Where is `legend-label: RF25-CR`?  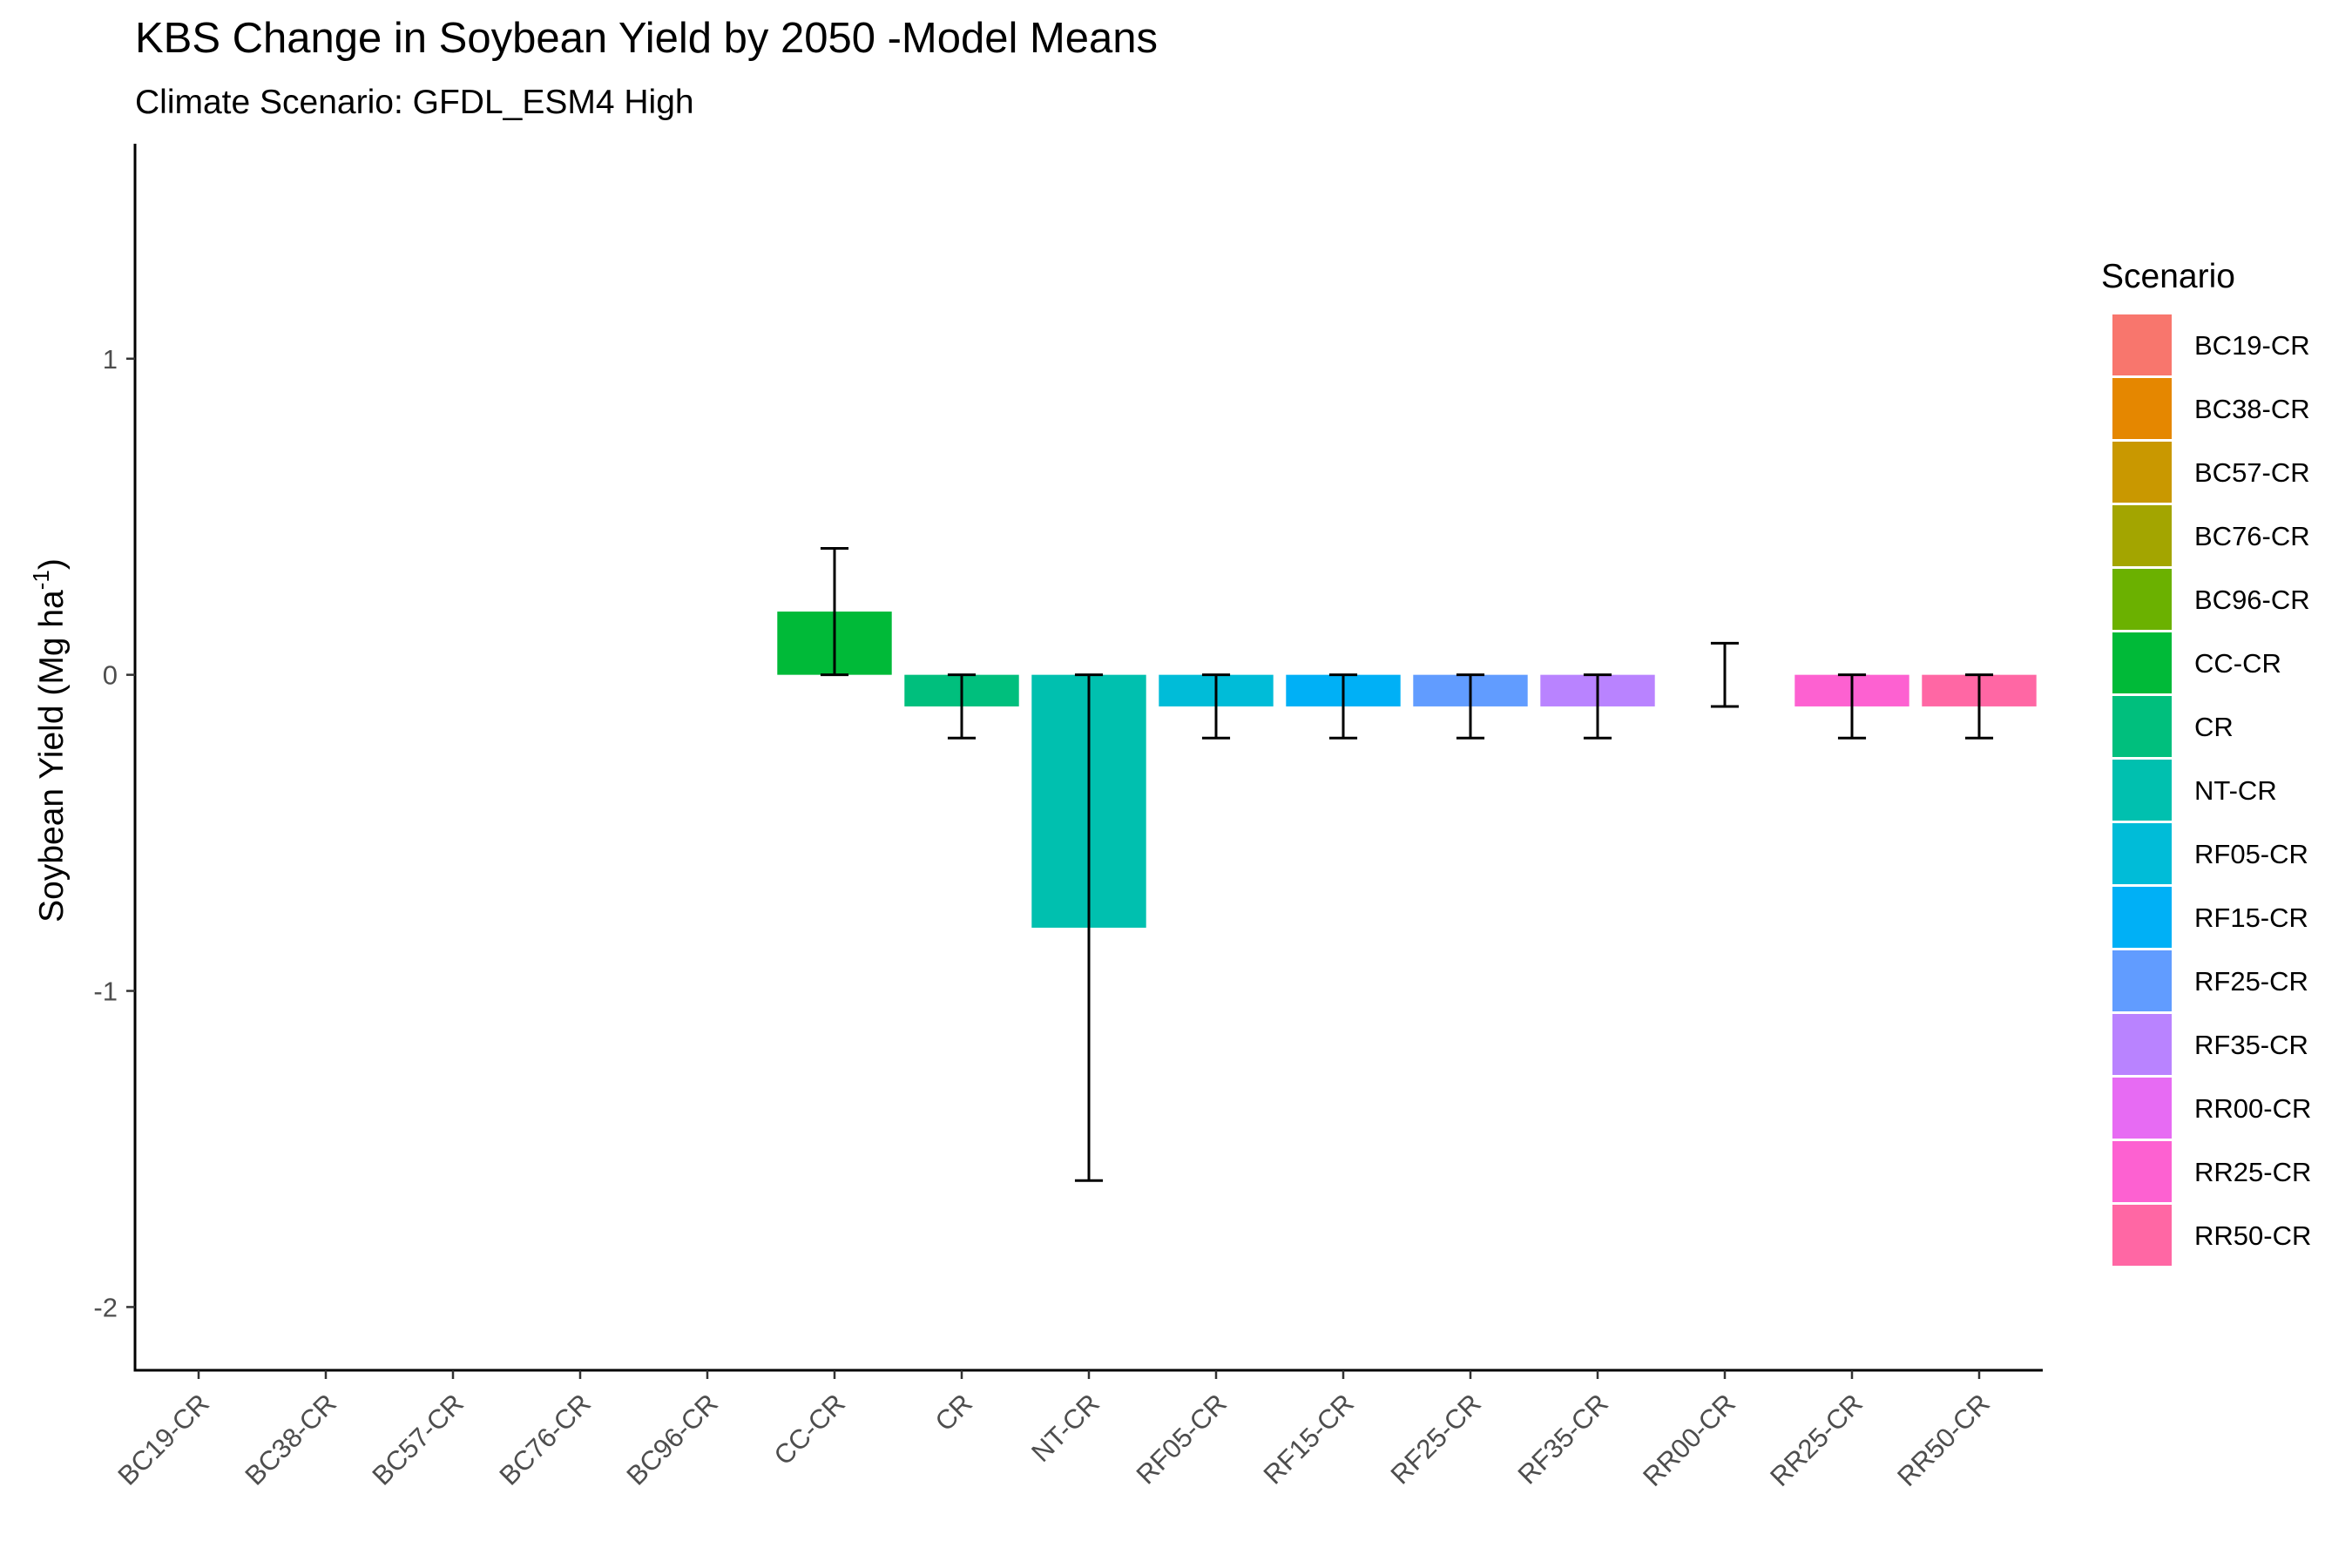
legend-label: RF25-CR is located at coordinates (2251, 982).